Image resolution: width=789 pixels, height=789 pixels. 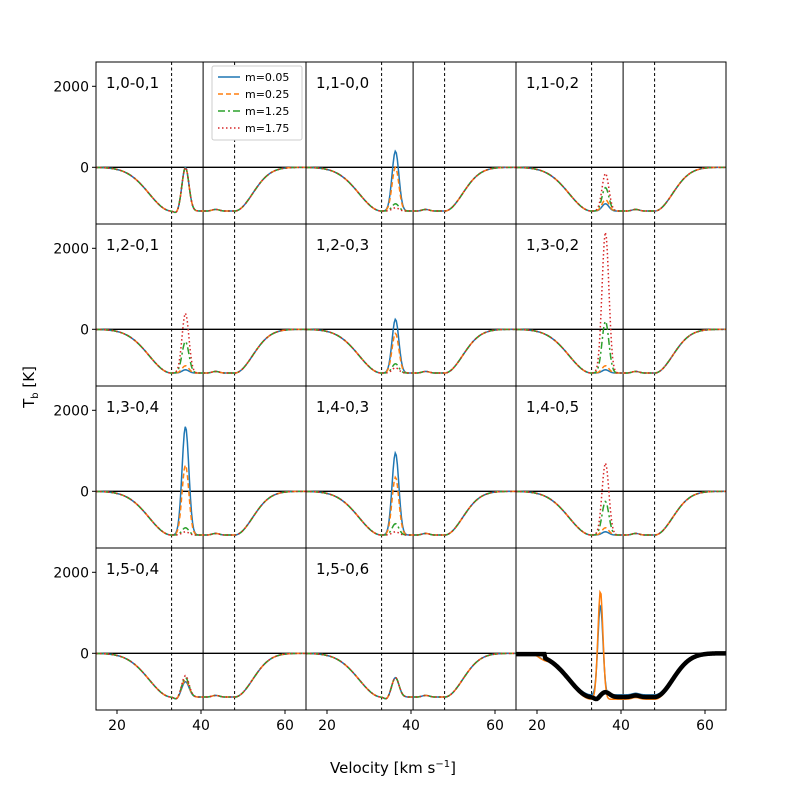 What do you see at coordinates (132, 83) in the screenshot?
I see `panel-label: 1,0-0,1` at bounding box center [132, 83].